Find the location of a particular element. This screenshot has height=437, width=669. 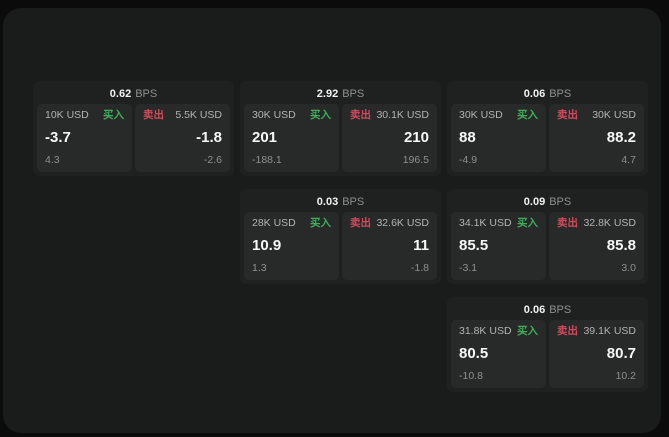

sell-quote-tile: 卖出 30K USD 88.2 4.7 is located at coordinates (596, 138).